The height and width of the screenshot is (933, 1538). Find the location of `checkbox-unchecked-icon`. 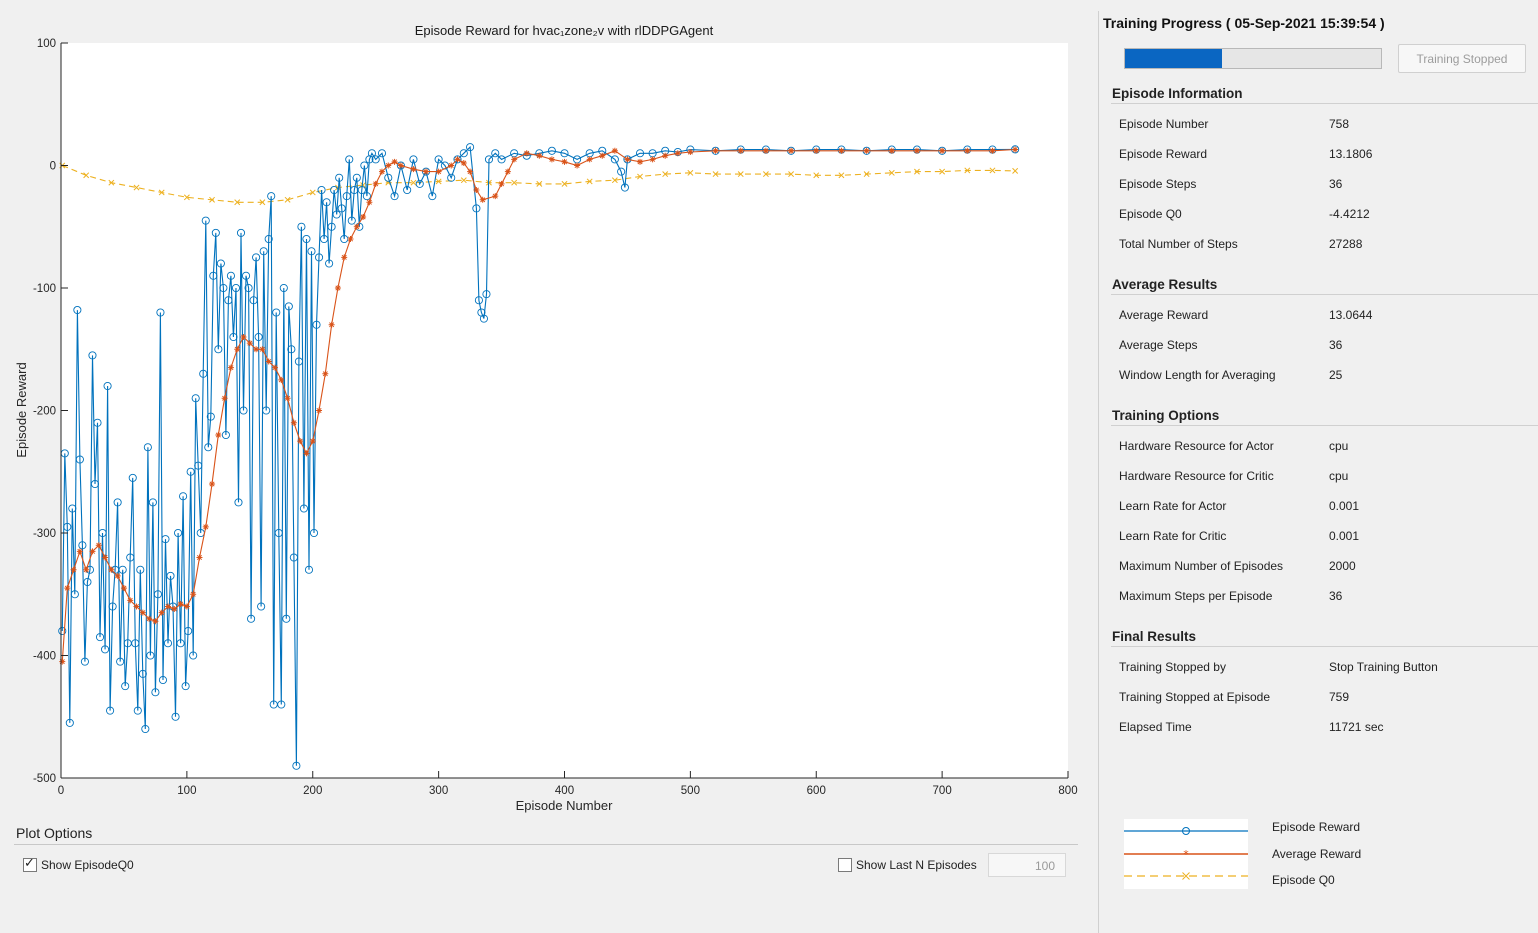

checkbox-unchecked-icon is located at coordinates (845, 865).